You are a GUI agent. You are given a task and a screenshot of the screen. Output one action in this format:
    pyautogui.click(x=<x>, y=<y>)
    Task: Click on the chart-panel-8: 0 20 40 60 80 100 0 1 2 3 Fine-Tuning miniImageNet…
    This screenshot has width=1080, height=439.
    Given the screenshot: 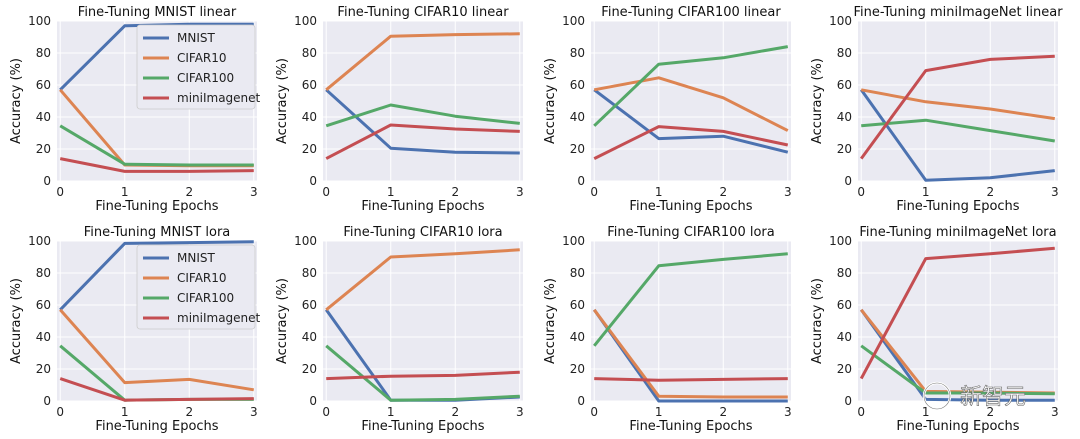 What is the action you would take?
    pyautogui.click(x=934, y=329)
    